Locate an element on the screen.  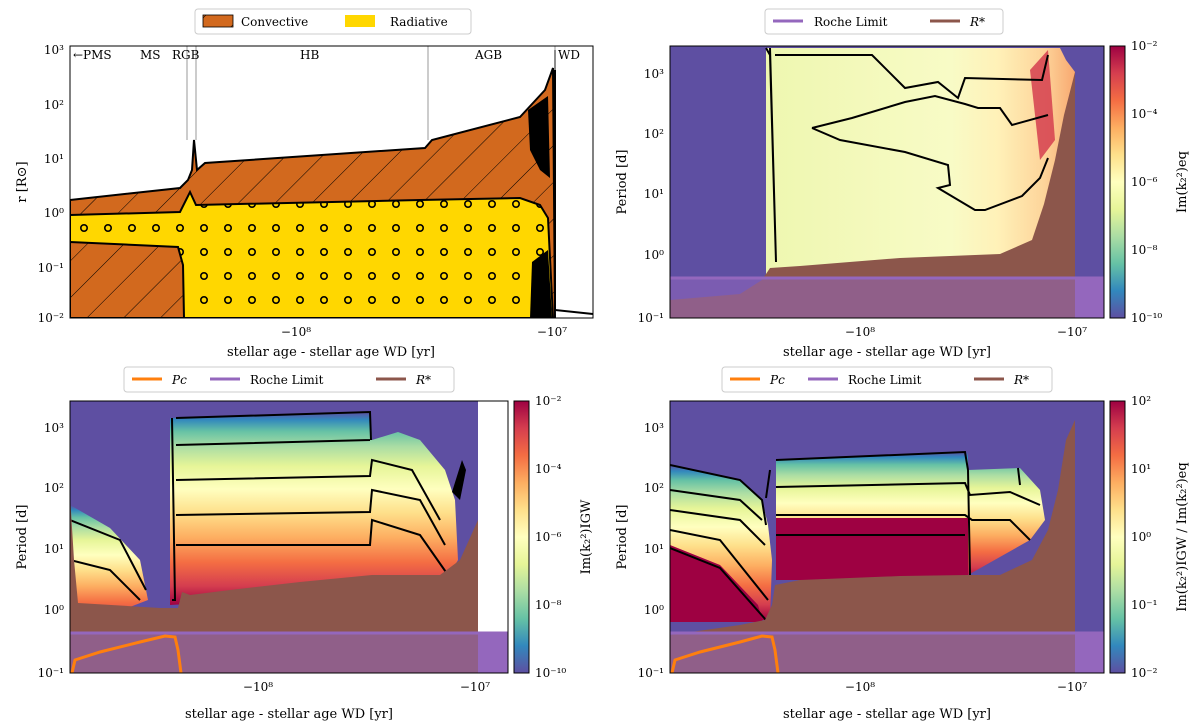
tr-colorbar: 10⁻² 10⁻⁴ 10⁻⁶ 10⁻⁸ 10⁻¹⁰ Im(k₂²)eq is located at coordinates (1149, 182).